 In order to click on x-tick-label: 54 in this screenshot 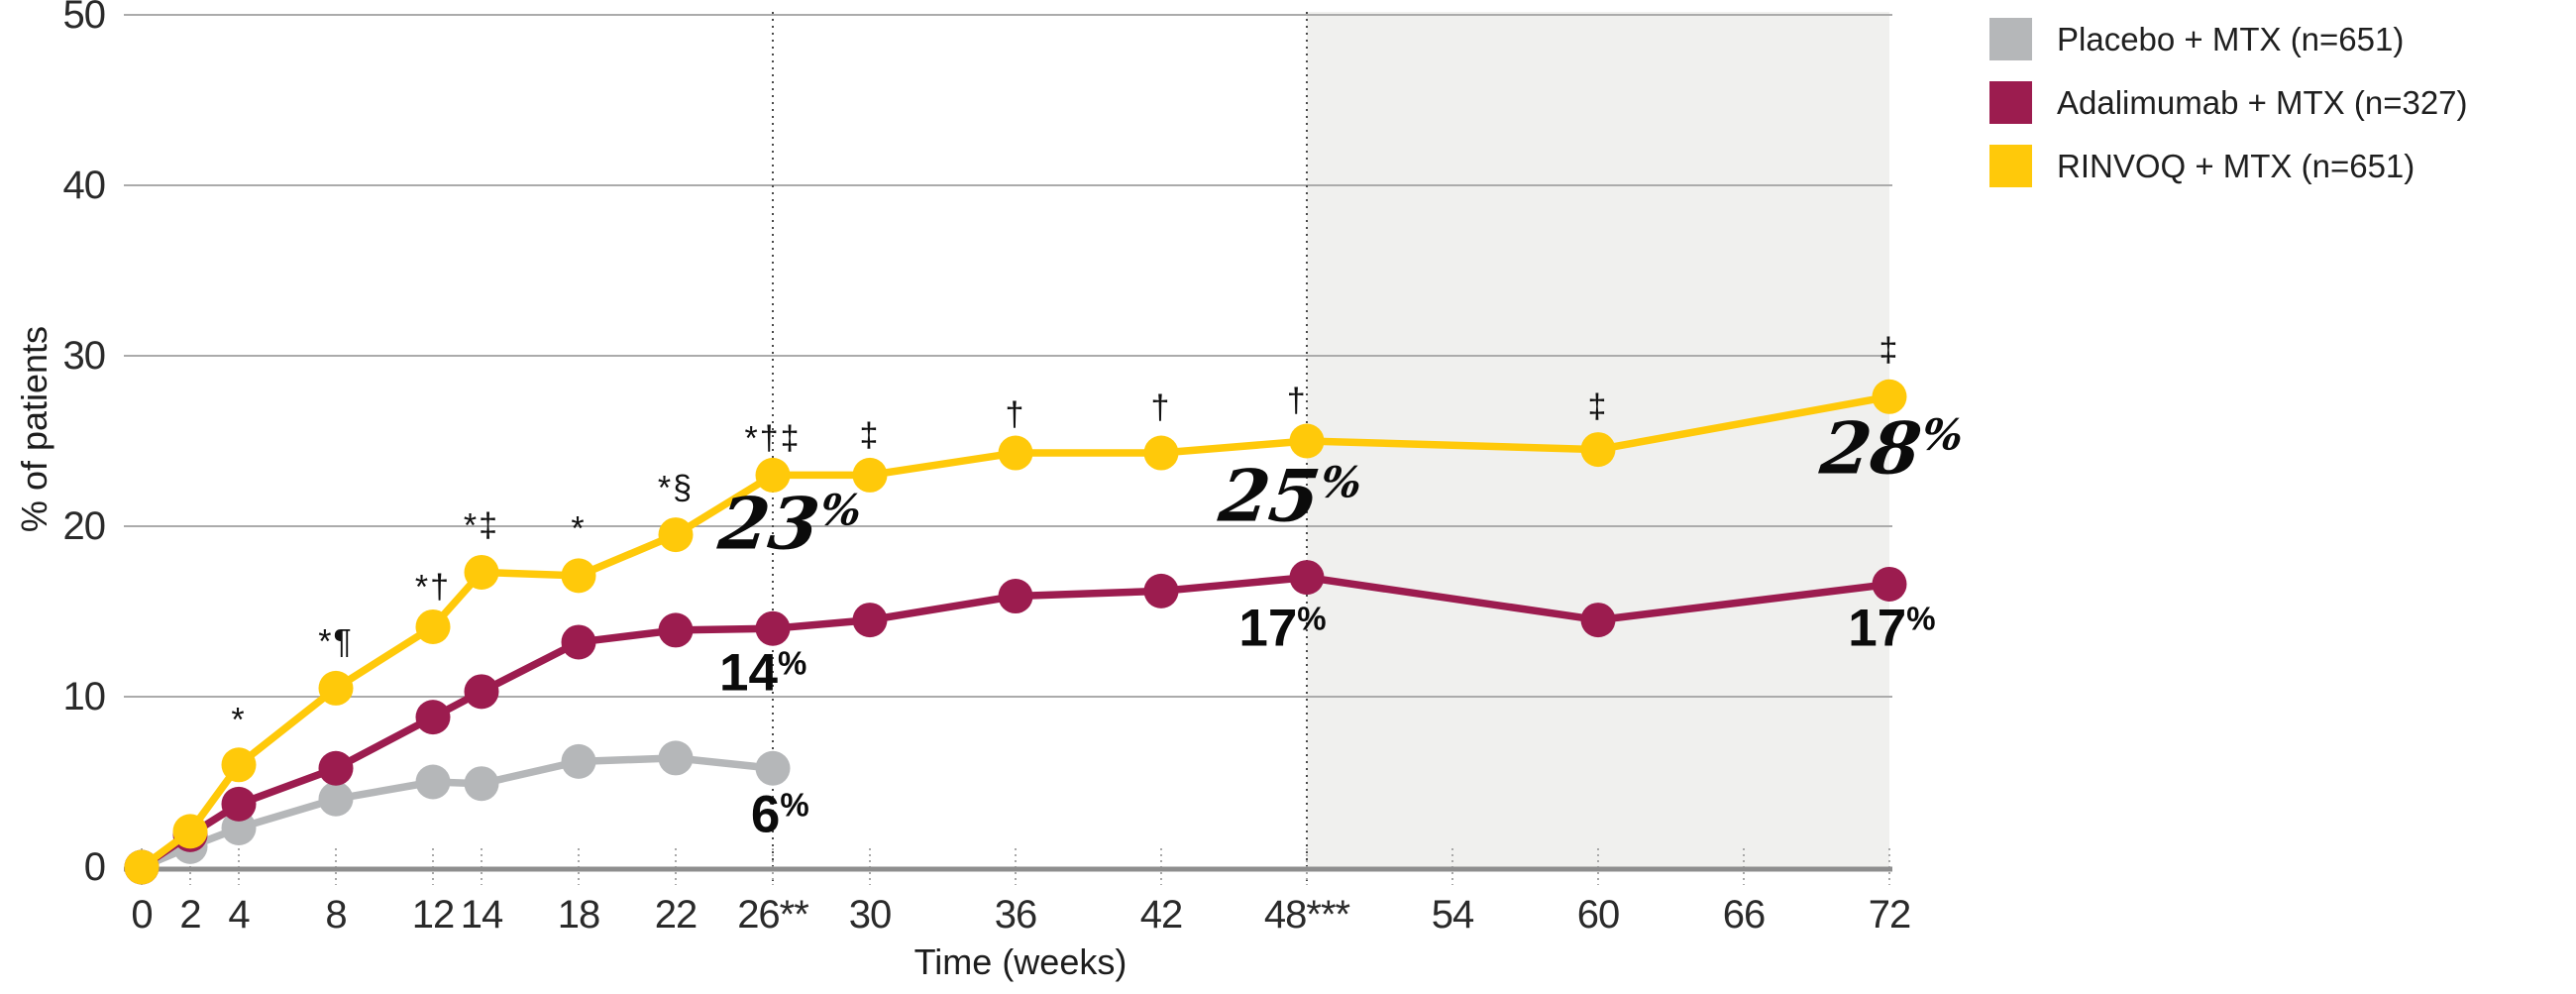, I will do `click(1453, 915)`.